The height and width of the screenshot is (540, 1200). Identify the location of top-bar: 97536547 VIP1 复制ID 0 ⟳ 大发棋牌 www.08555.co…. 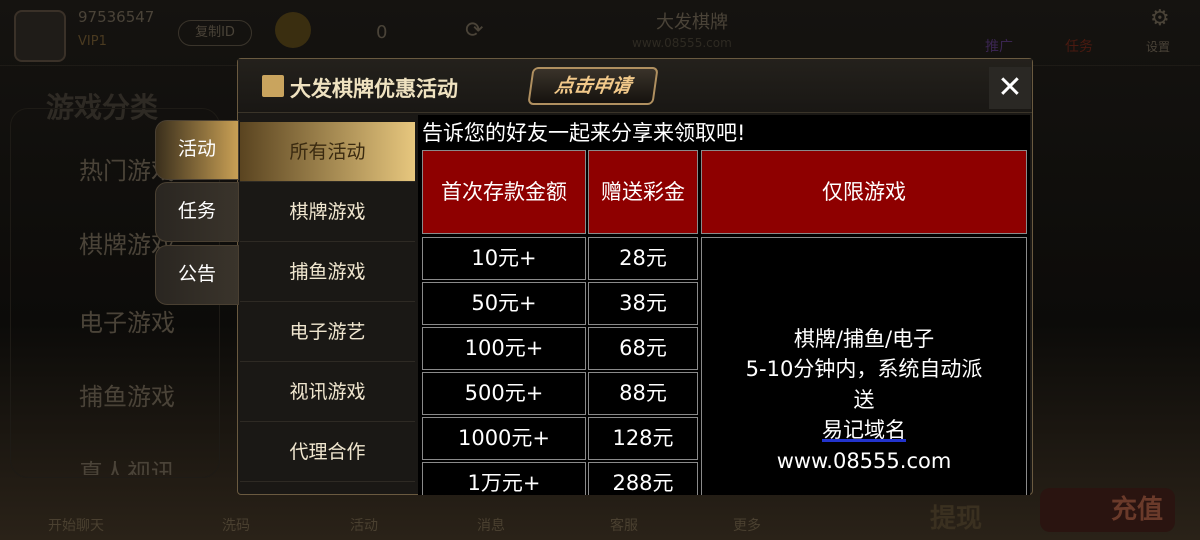
(600, 33).